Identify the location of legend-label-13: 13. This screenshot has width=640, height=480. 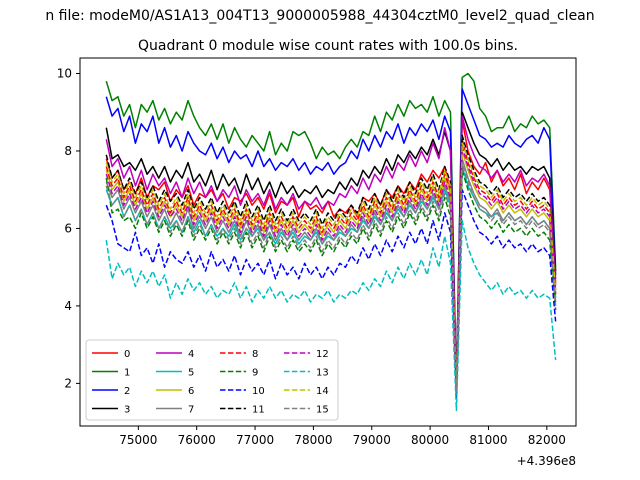
(322, 373).